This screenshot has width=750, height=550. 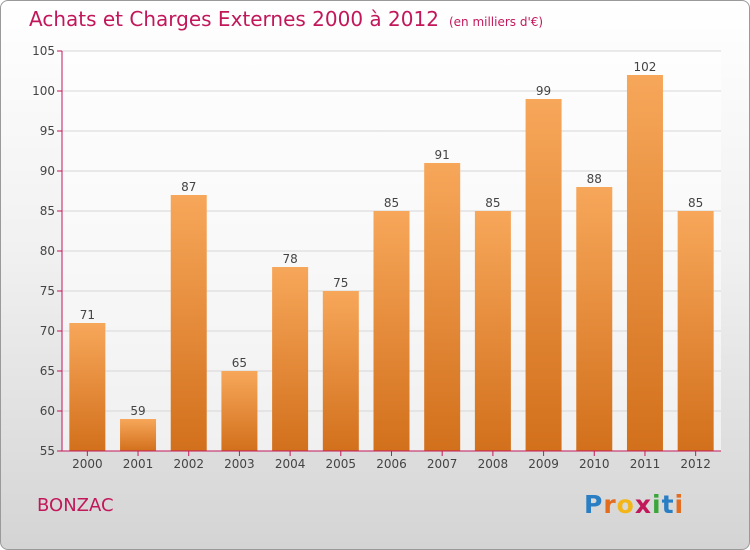 What do you see at coordinates (391, 464) in the screenshot?
I see `x-tick-label: 2006` at bounding box center [391, 464].